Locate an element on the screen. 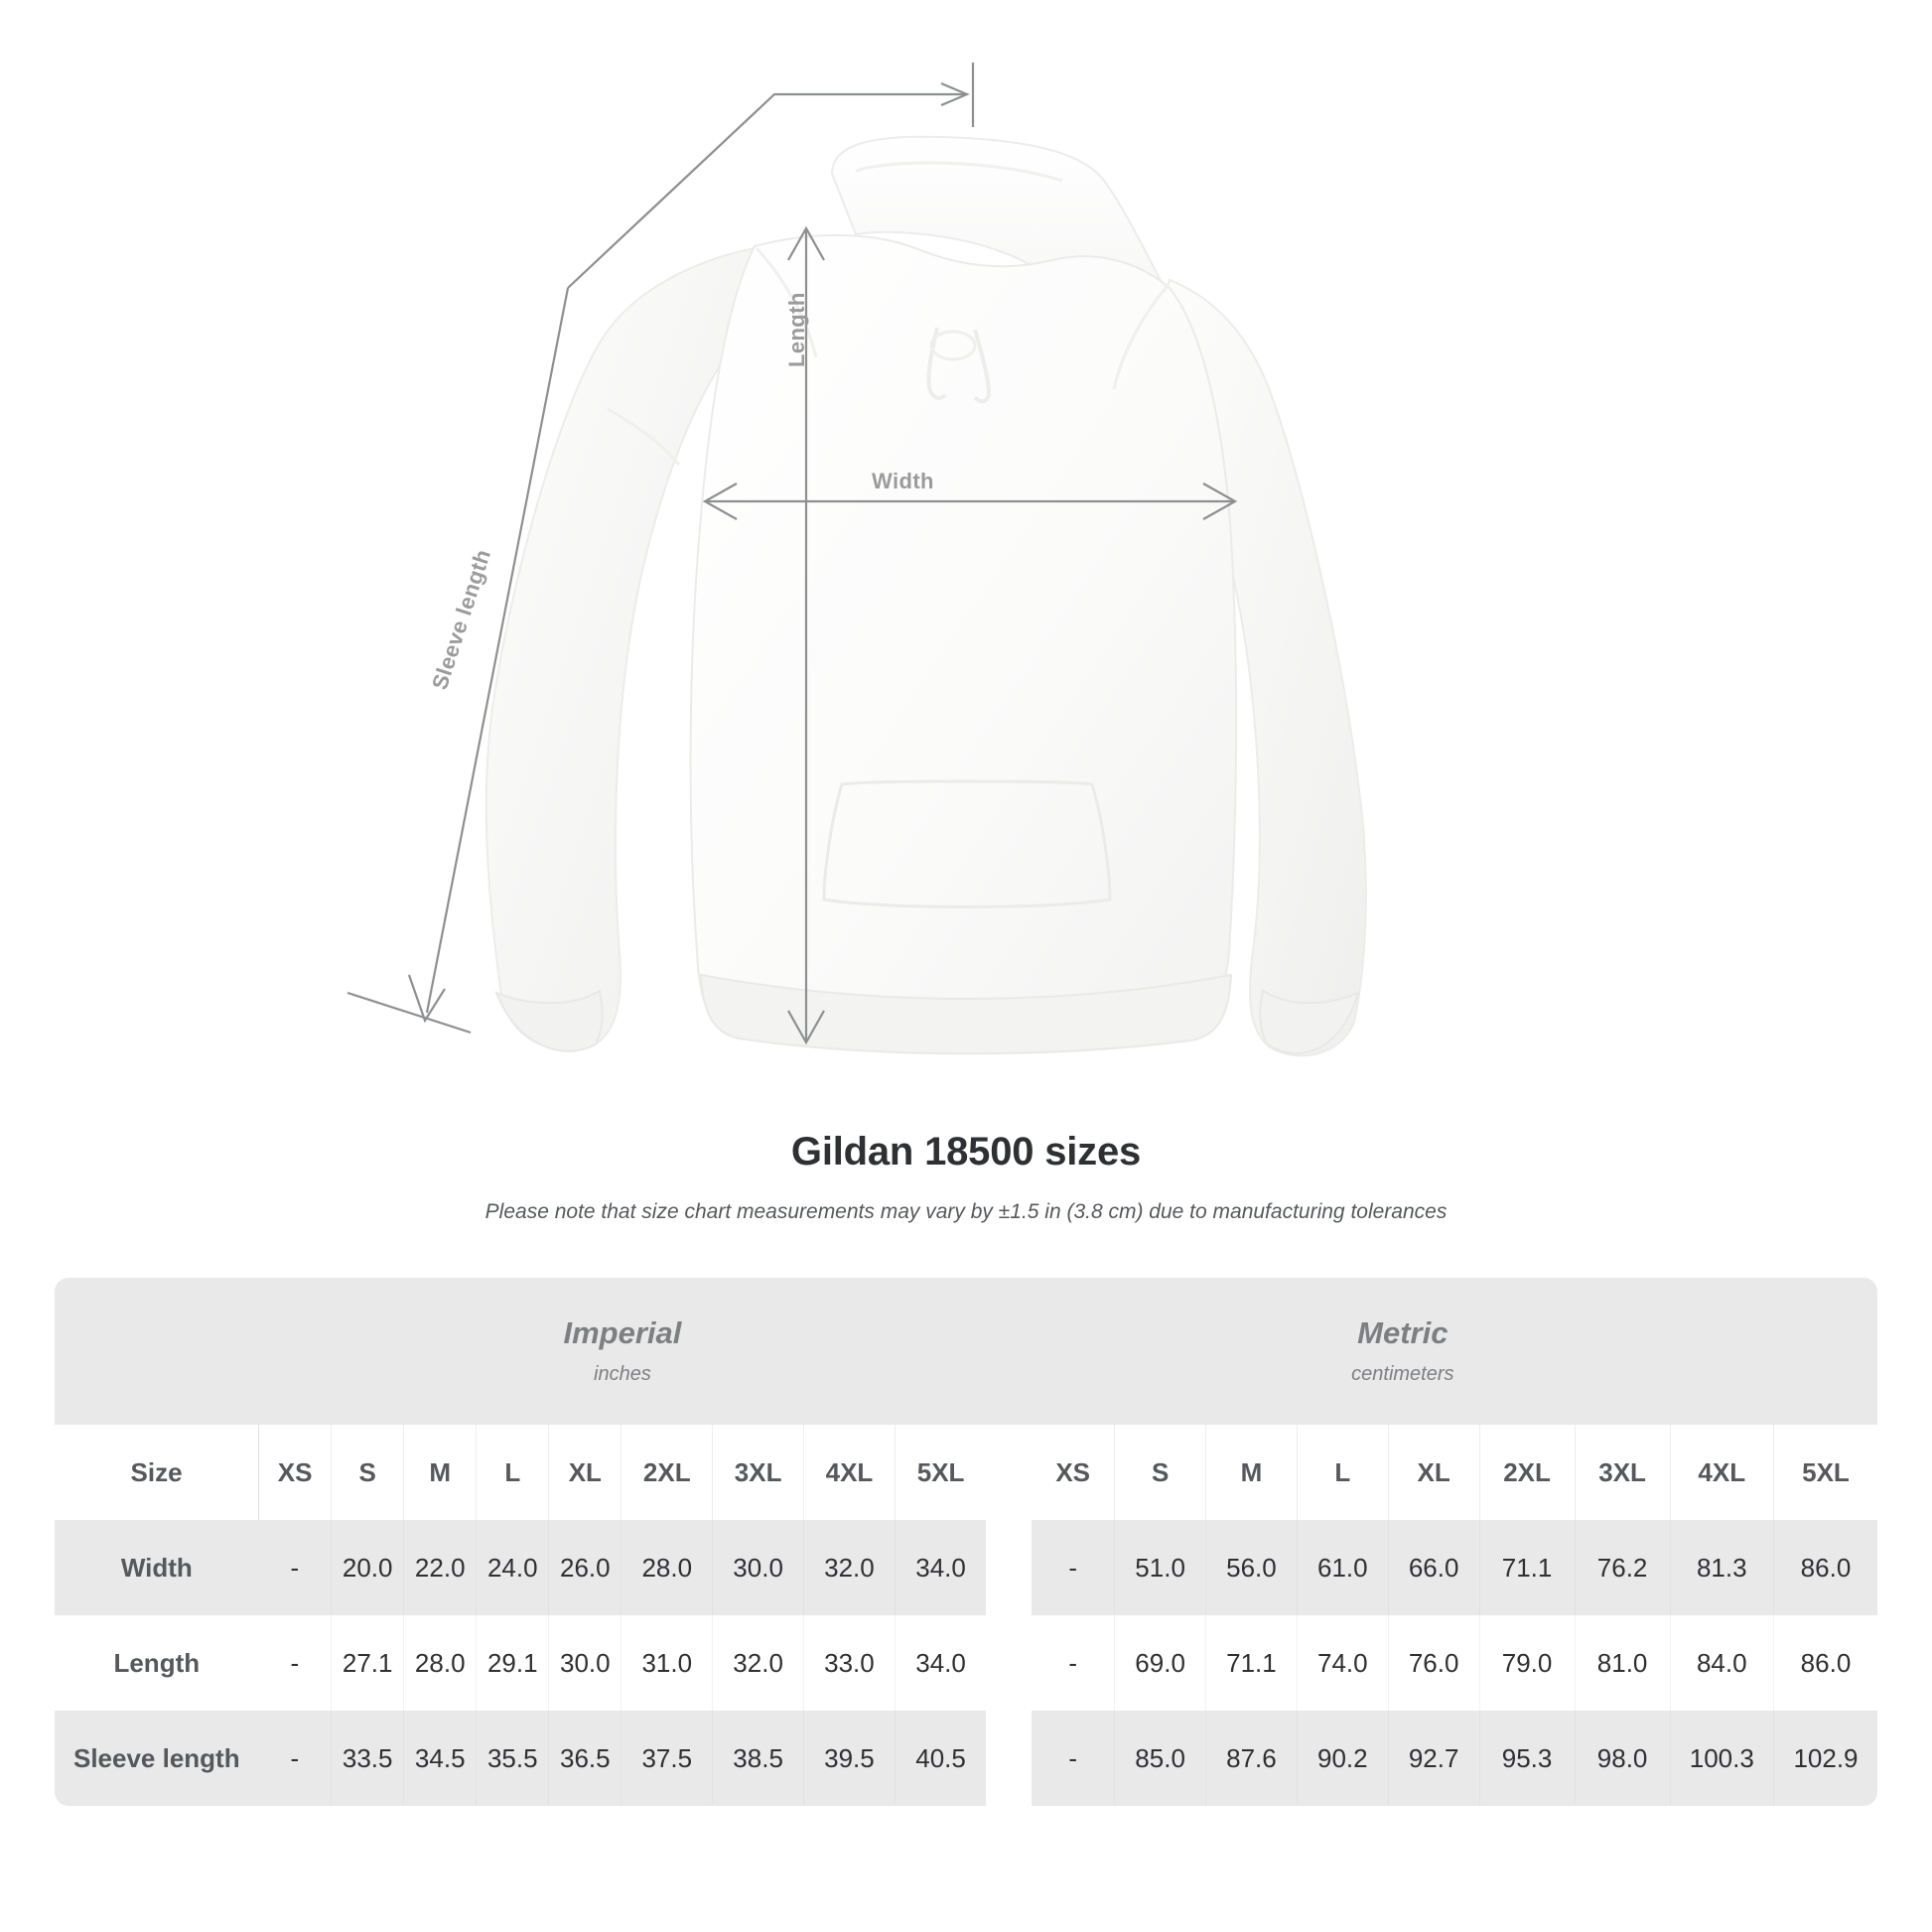 The image size is (1932, 1932). size-header-metric-3xl: 3XL is located at coordinates (1623, 1472).